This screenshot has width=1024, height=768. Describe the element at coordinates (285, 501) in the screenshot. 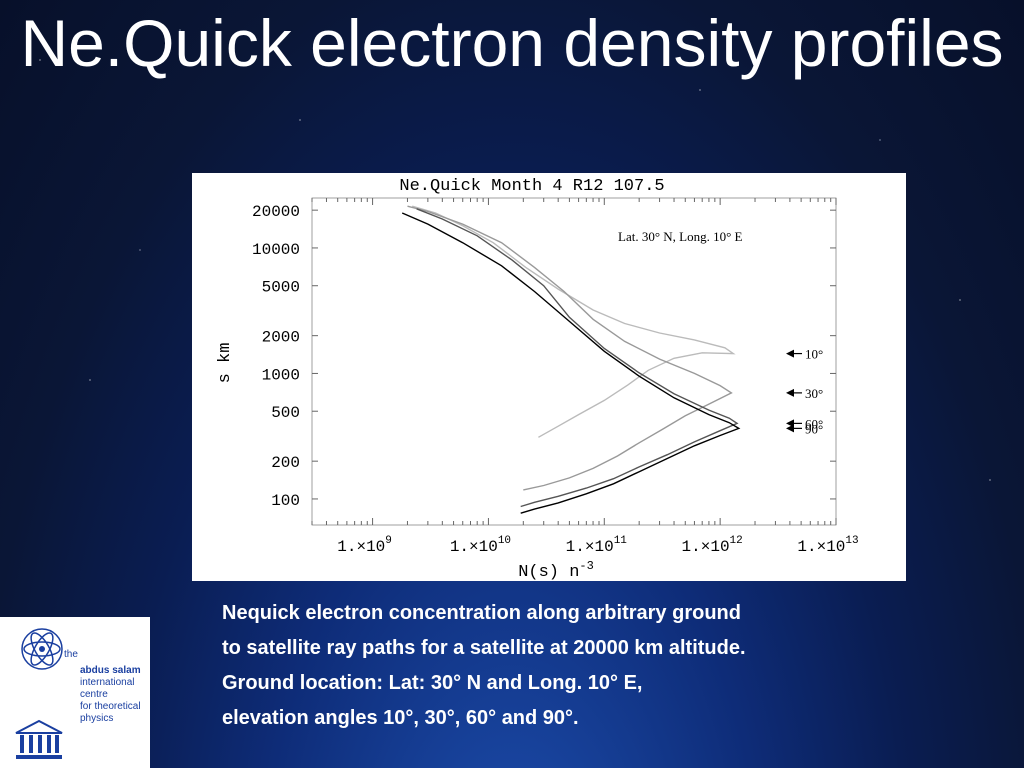

I see `y-tick-label: 100` at that location.